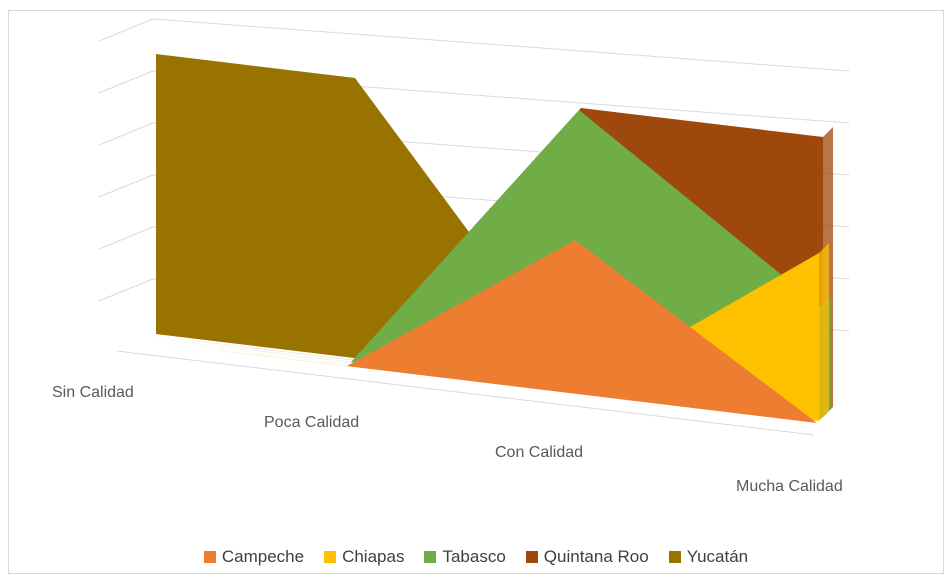 Image resolution: width=952 pixels, height=582 pixels. Describe the element at coordinates (312, 422) in the screenshot. I see `category-label-poca-calidad: Poca Calidad` at that location.